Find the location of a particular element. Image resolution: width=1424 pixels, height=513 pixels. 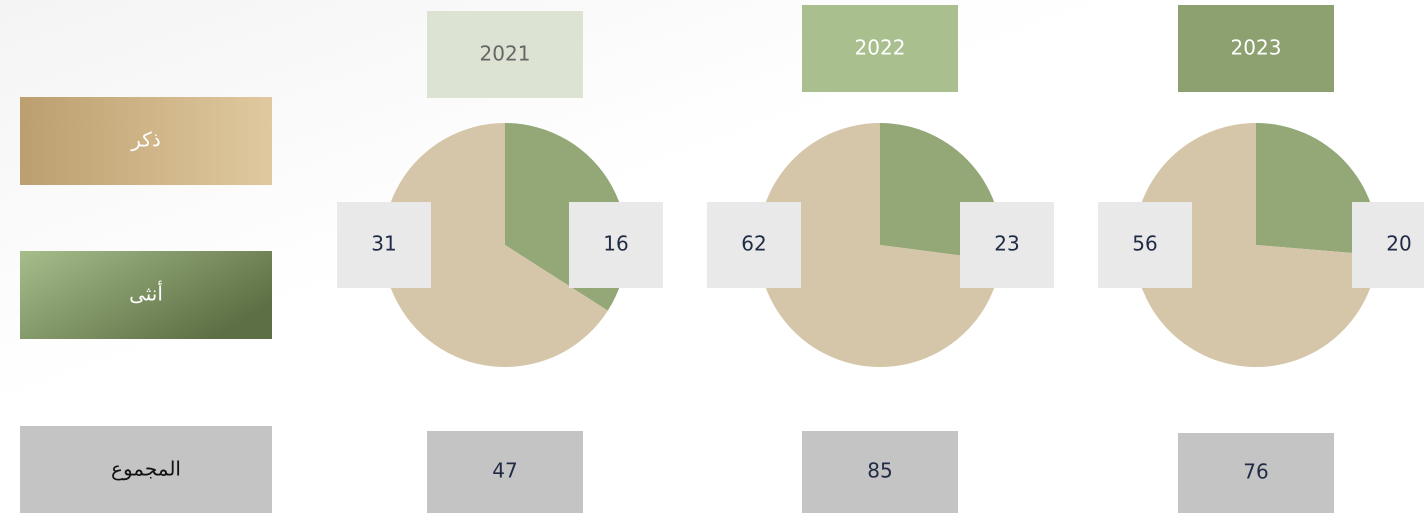

total-value: 76 is located at coordinates (1255, 472).